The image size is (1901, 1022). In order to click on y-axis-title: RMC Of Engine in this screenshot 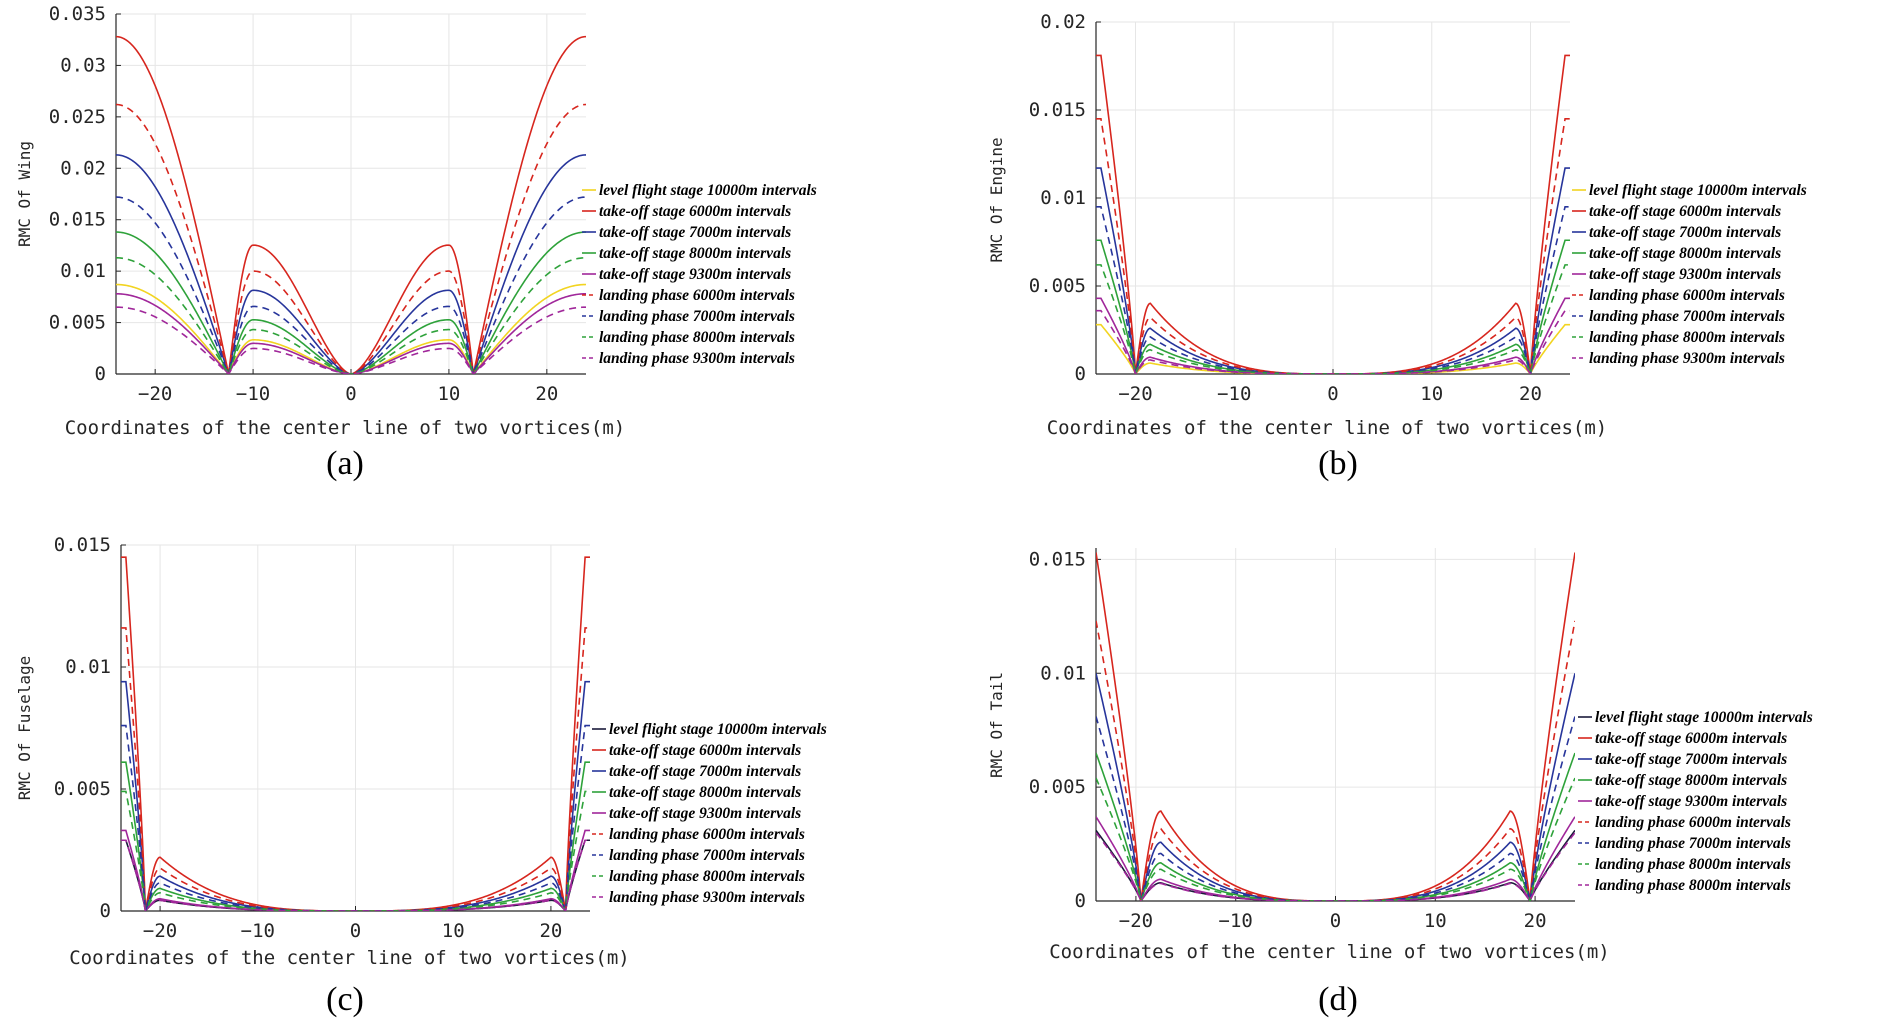, I will do `click(996, 199)`.